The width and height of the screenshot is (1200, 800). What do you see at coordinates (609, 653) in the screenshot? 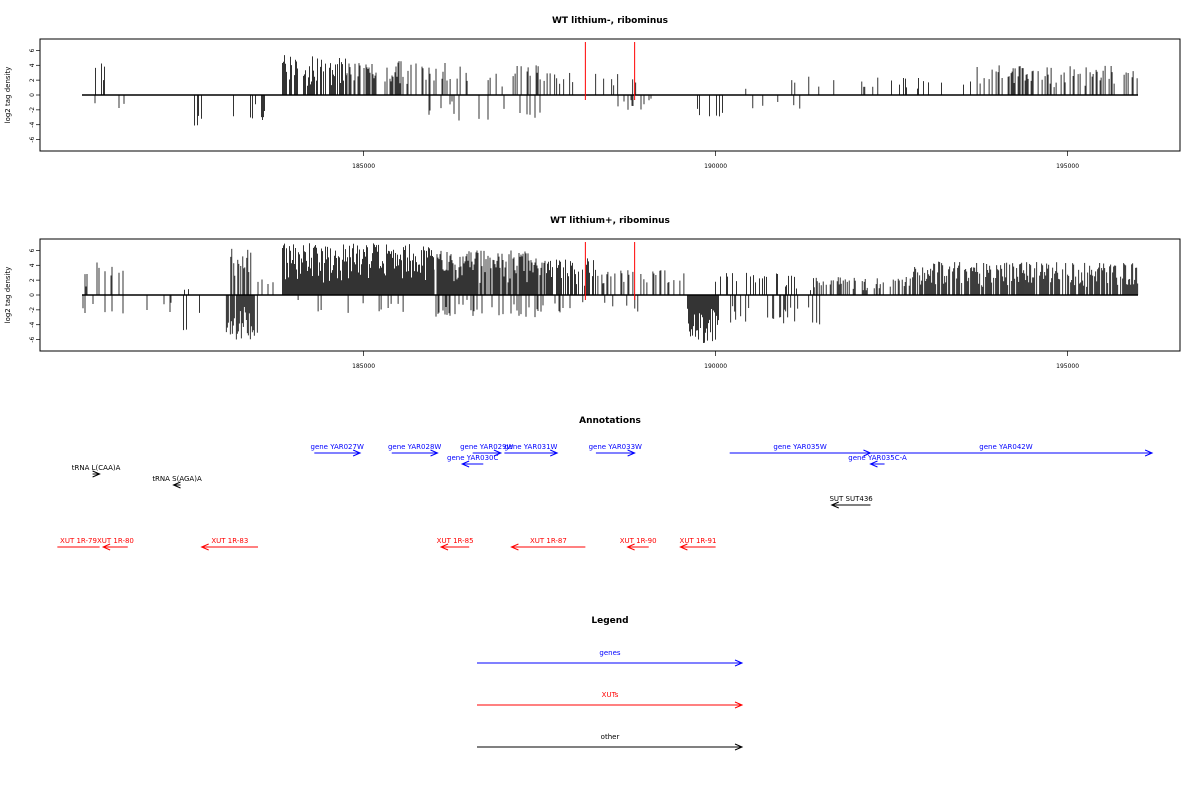
I see `legend-label: genes` at bounding box center [609, 653].